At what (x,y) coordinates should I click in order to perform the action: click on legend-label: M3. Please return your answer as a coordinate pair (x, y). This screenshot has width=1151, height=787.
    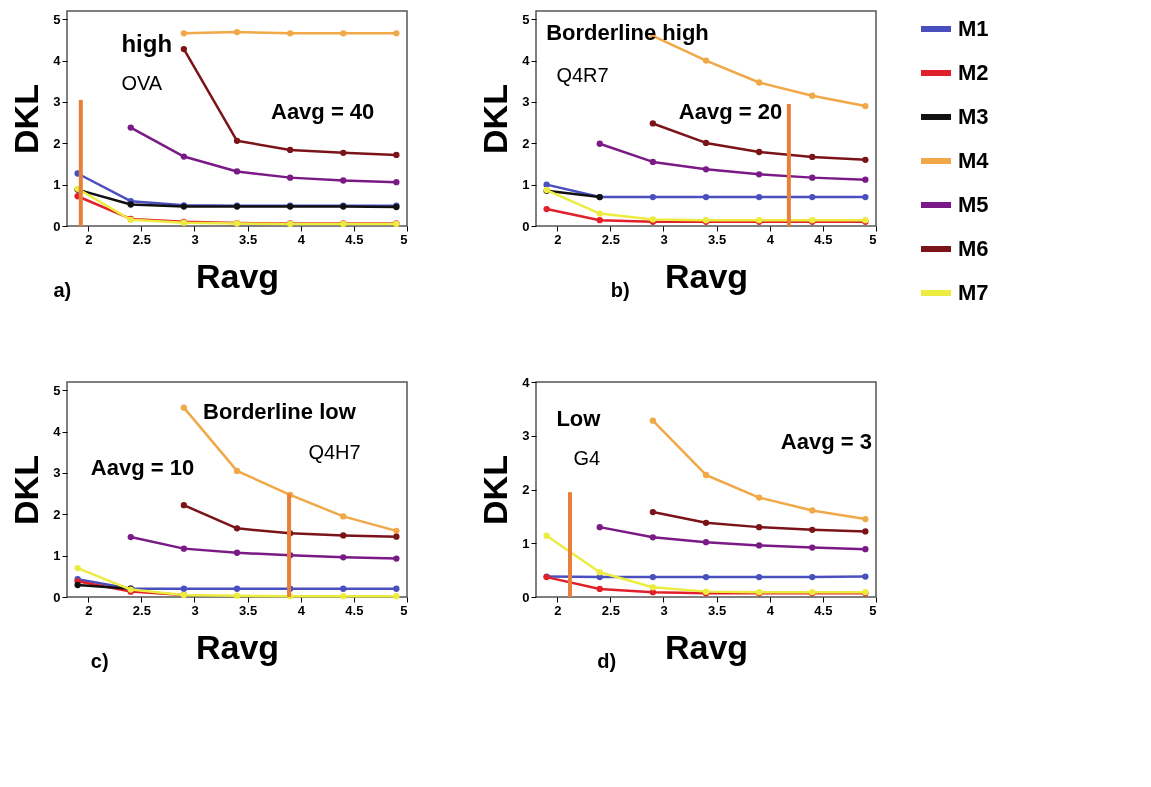
    Looking at the image, I should click on (973, 116).